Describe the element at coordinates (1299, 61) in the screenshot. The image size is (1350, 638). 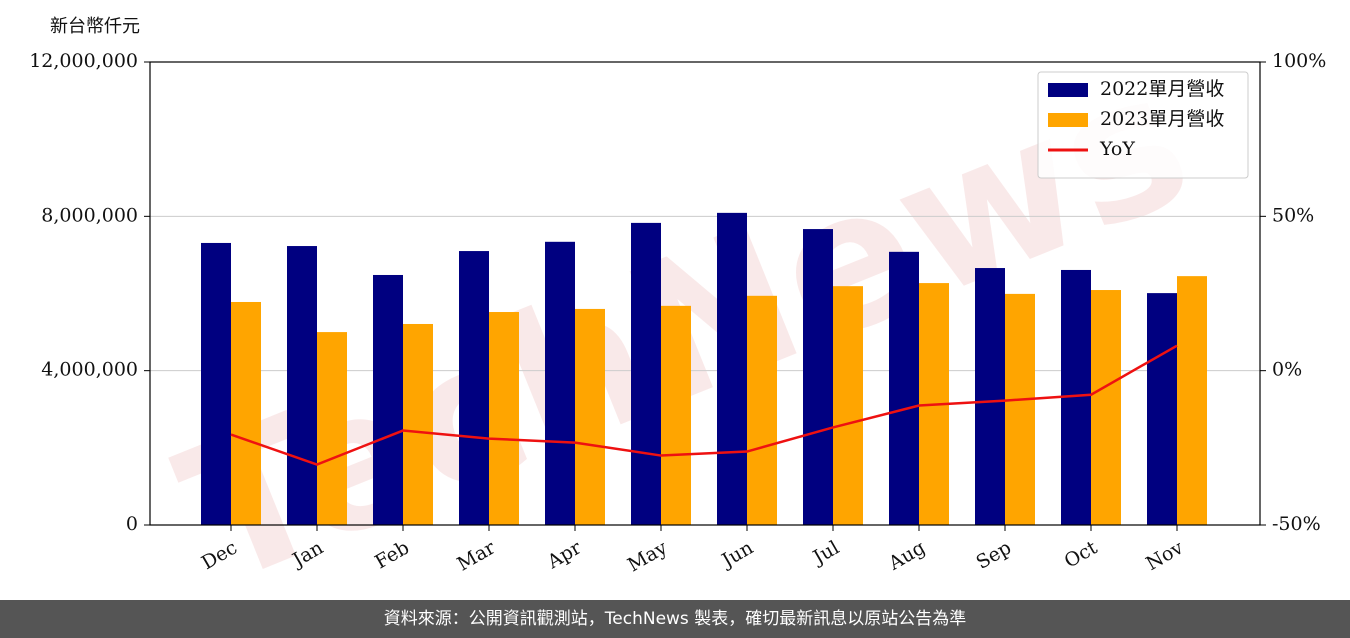
I see `y2-tick-label: 100%` at that location.